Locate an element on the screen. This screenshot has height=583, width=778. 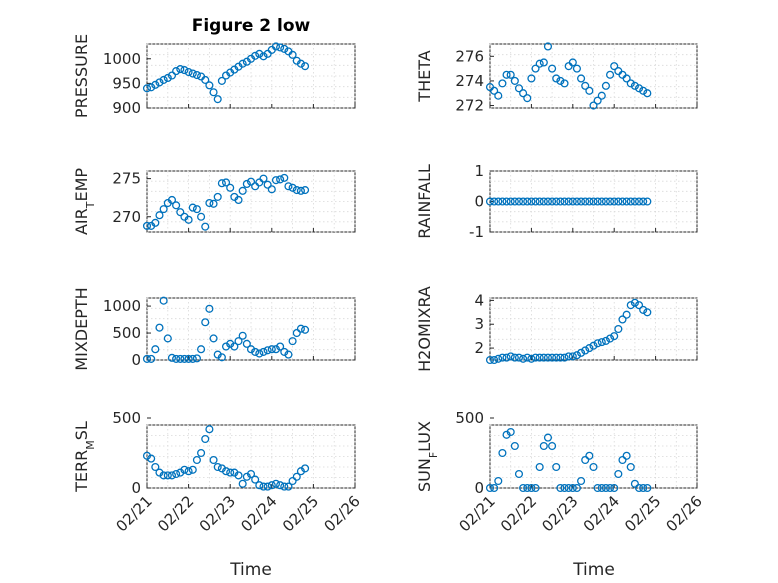
y-axis-label: AIRTEMP is located at coordinates (84, 201).